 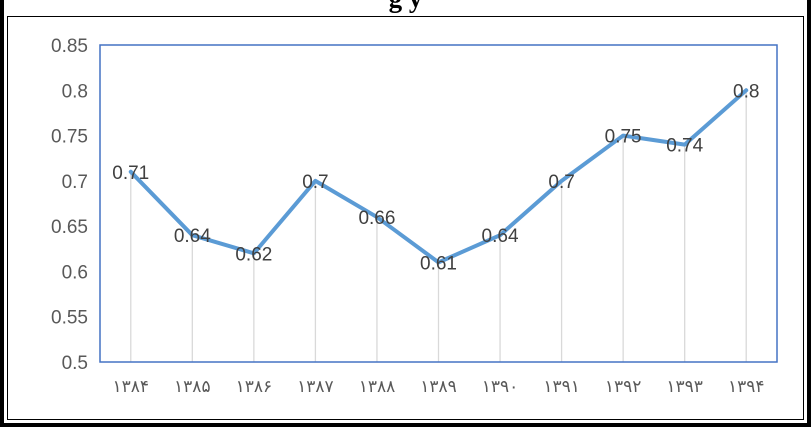 What do you see at coordinates (131, 387) in the screenshot?
I see `x-tick-label: ۱۳۸۴` at bounding box center [131, 387].